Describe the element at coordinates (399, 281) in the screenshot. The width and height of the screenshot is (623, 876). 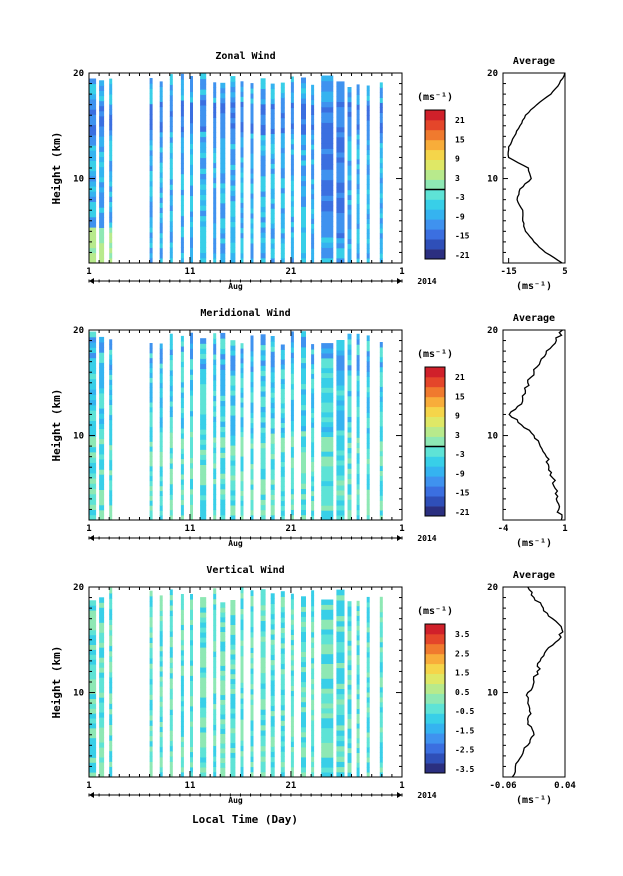
I see `arrow-right-icon` at that location.